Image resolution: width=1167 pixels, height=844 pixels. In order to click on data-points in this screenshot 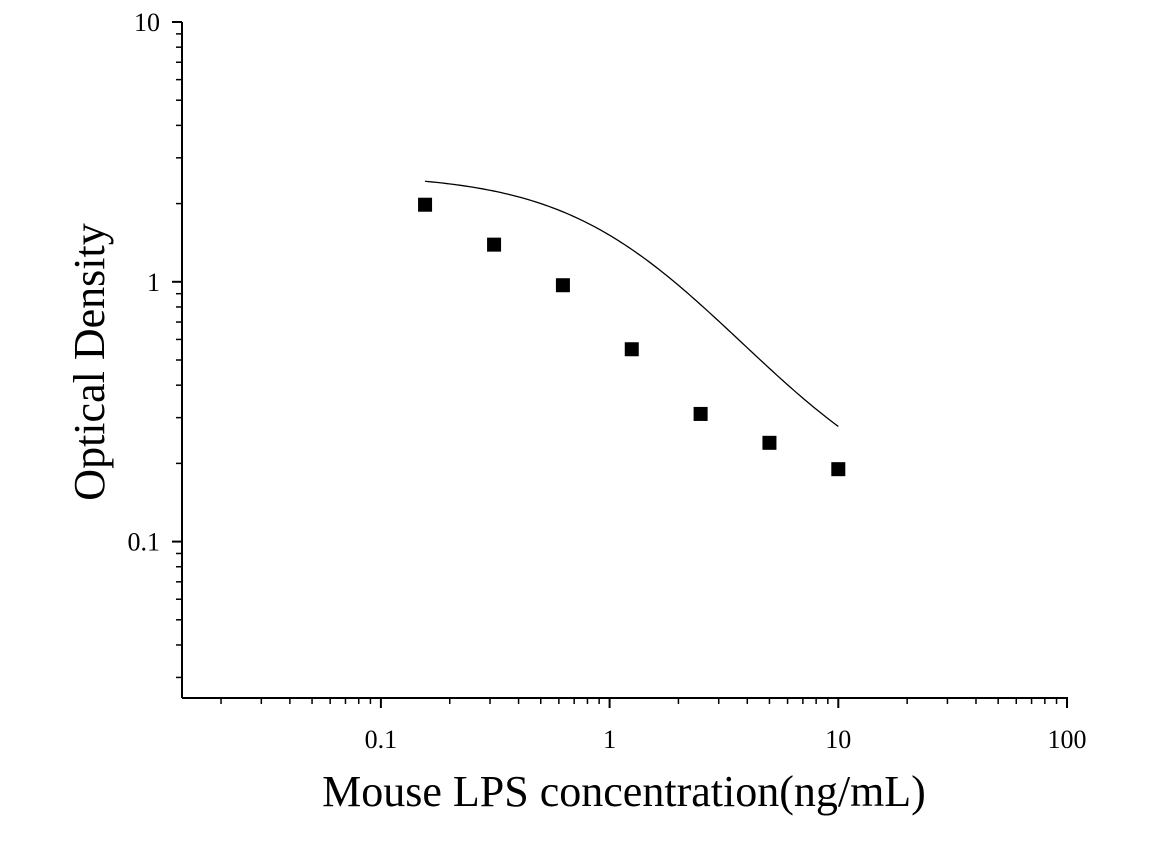, I will do `click(632, 337)`.